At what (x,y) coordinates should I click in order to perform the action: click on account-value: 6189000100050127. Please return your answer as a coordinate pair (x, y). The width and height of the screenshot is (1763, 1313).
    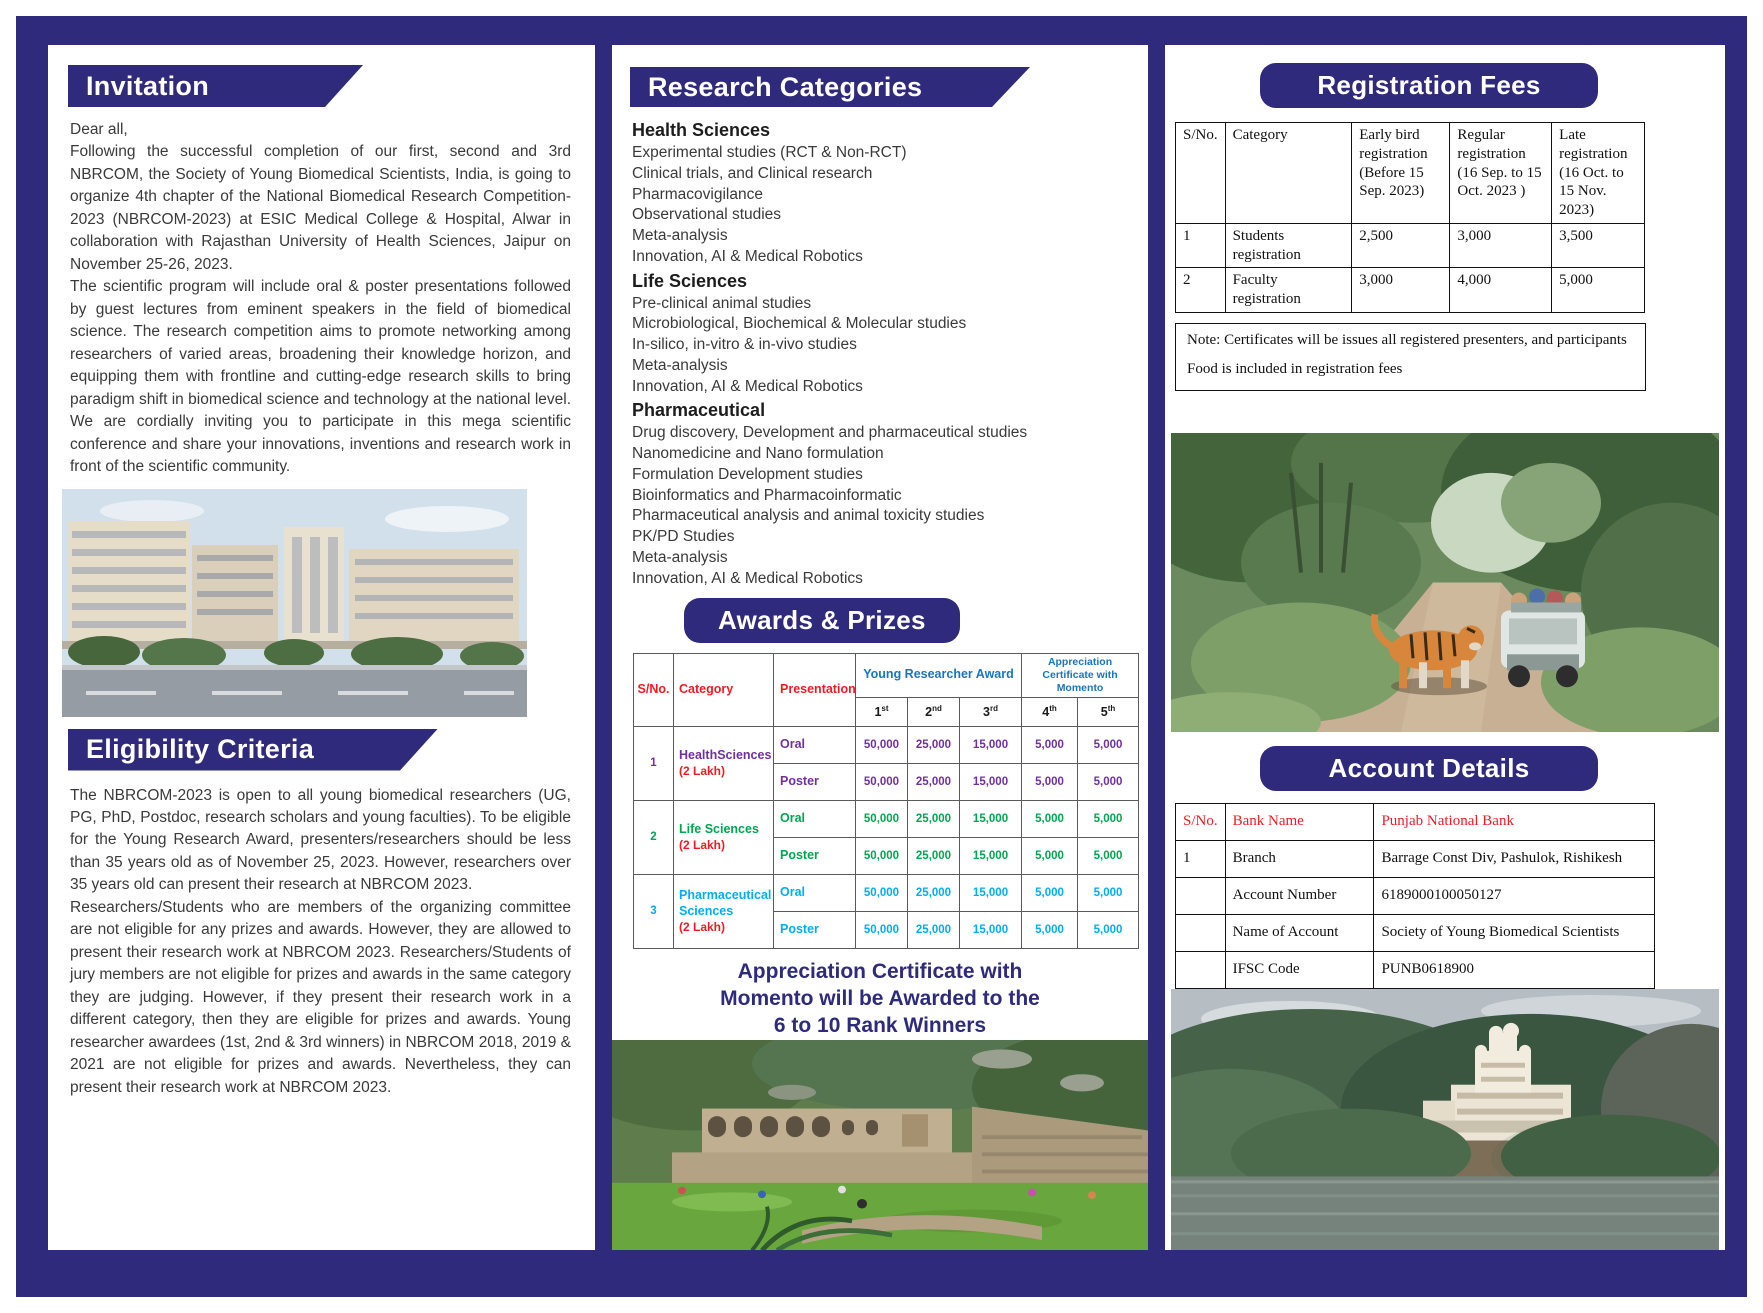
    Looking at the image, I should click on (1514, 895).